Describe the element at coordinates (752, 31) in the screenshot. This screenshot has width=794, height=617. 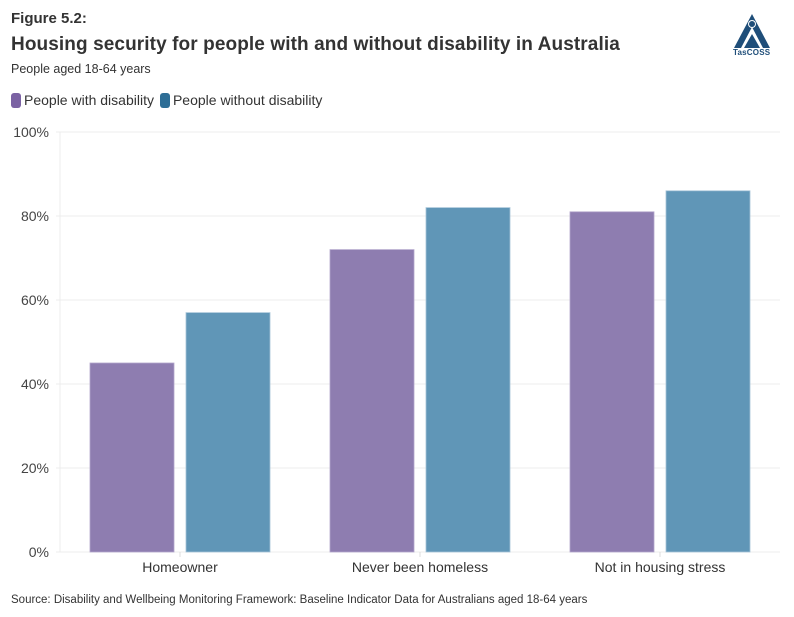
I see `tascoss-logo-icon` at that location.